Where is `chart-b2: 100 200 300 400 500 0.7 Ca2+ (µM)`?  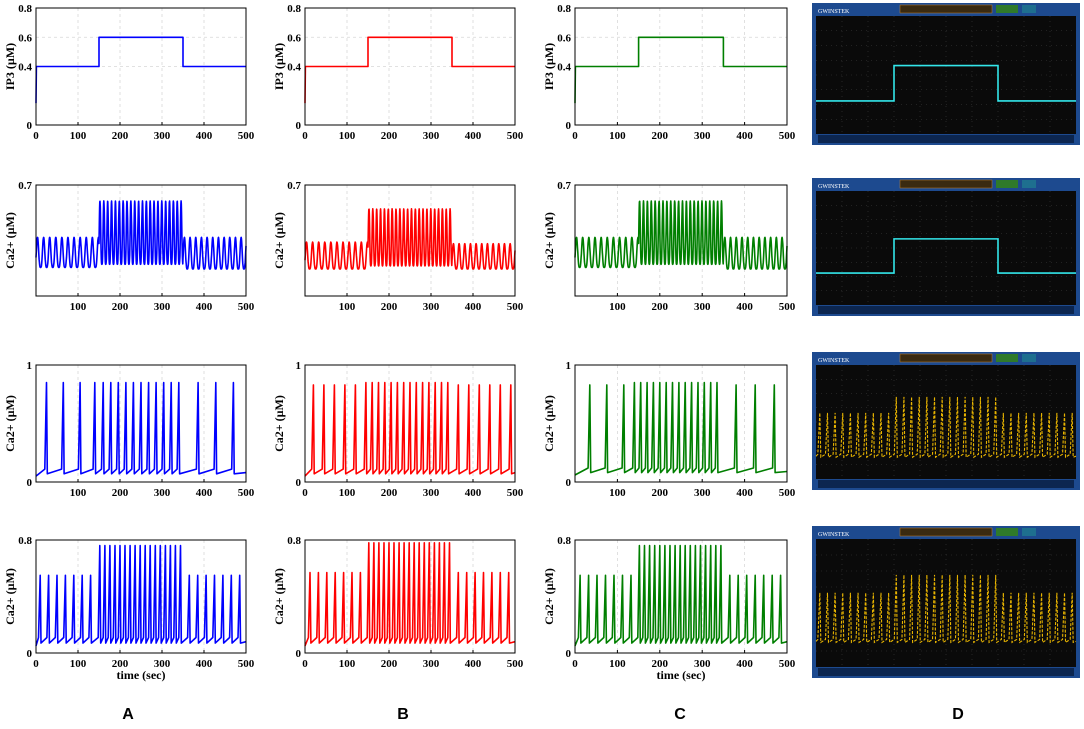 chart-b2: 100 200 300 400 500 0.7 Ca2+ (µM) is located at coordinates (398, 246).